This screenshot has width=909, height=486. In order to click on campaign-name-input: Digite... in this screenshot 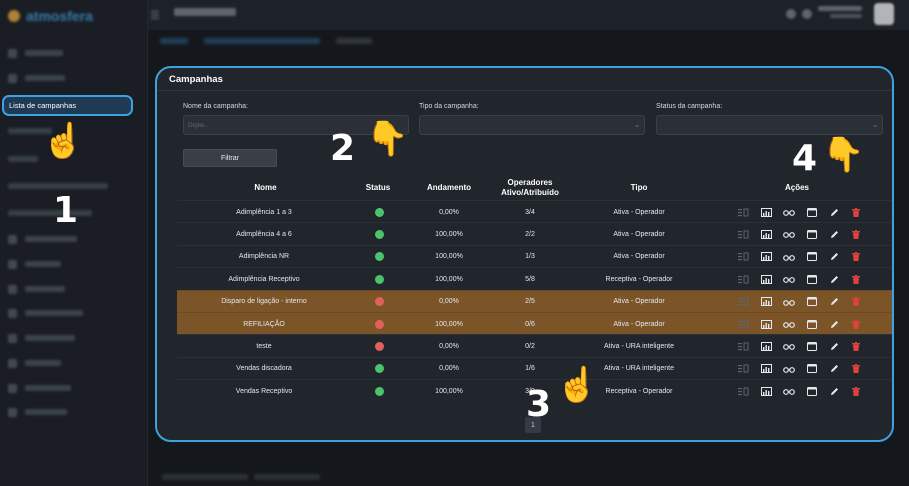, I will do `click(296, 125)`.